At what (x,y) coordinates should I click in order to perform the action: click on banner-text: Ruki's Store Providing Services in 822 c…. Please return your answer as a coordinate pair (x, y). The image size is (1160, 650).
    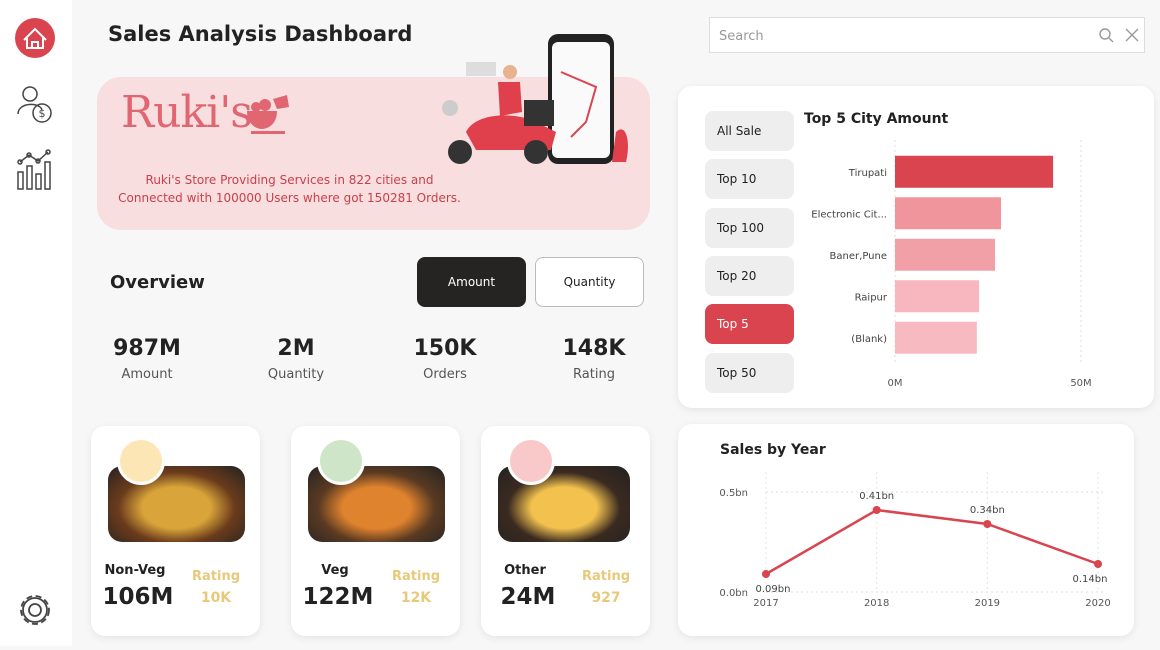
    Looking at the image, I should click on (289, 189).